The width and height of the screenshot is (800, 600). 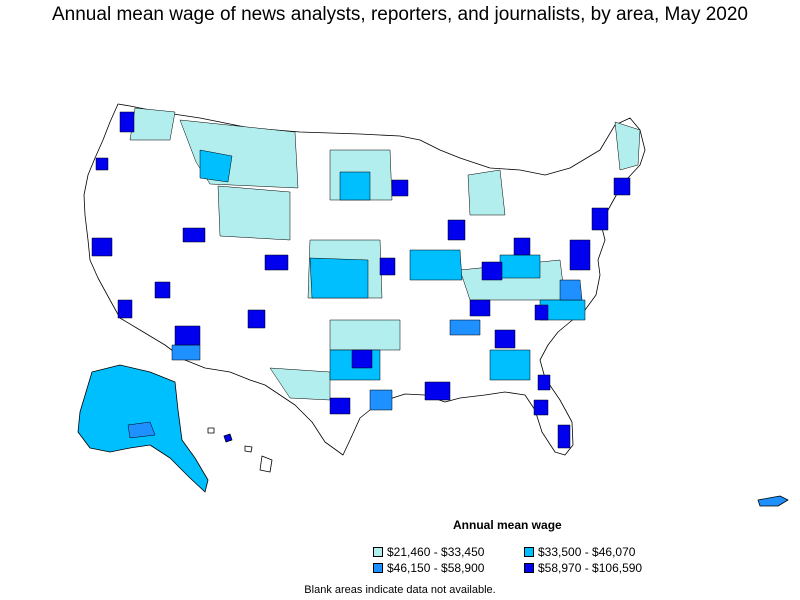 I want to click on region-houston, so click(x=381, y=400).